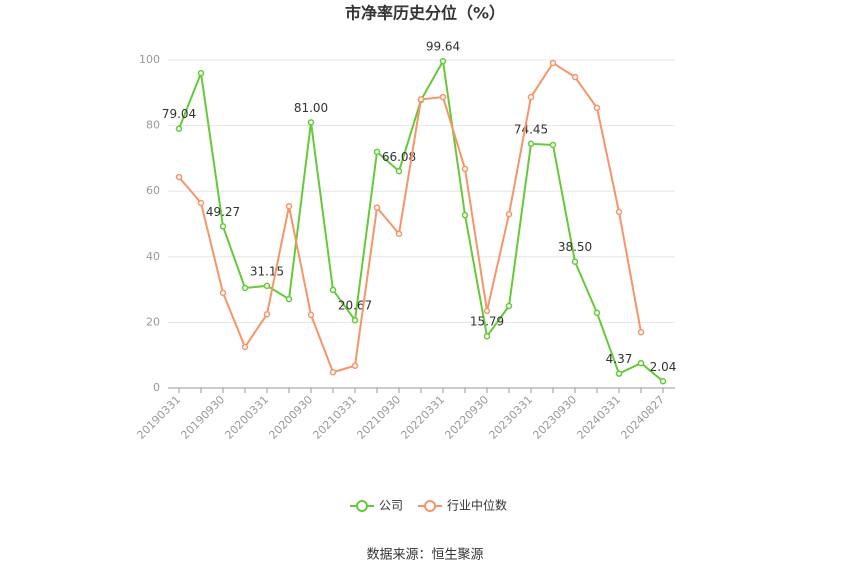 The height and width of the screenshot is (575, 850). I want to click on legend-item: 行业中位数, so click(462, 505).